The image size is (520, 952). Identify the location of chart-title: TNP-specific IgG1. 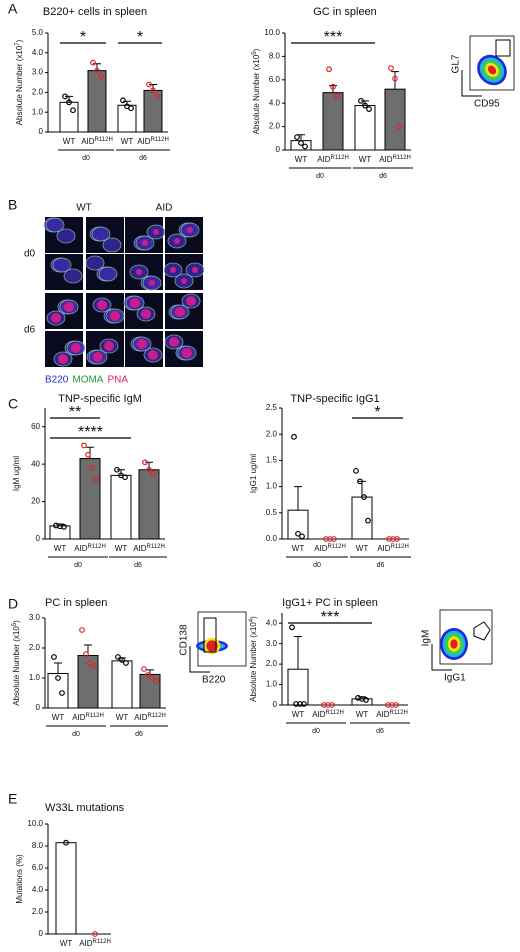
(334, 399).